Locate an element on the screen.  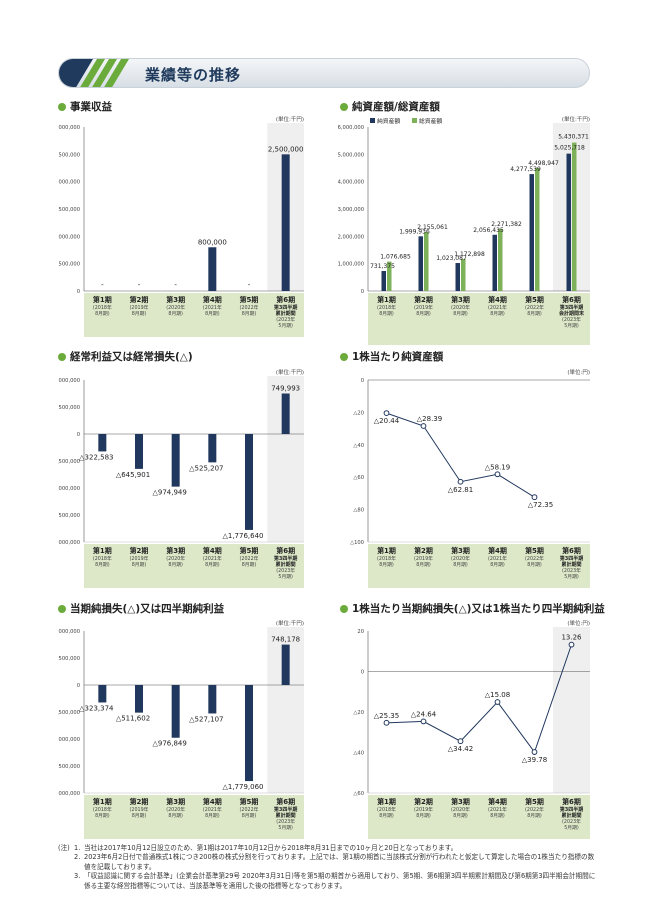
section-header: 業績等の推移 is located at coordinates (324, 73).